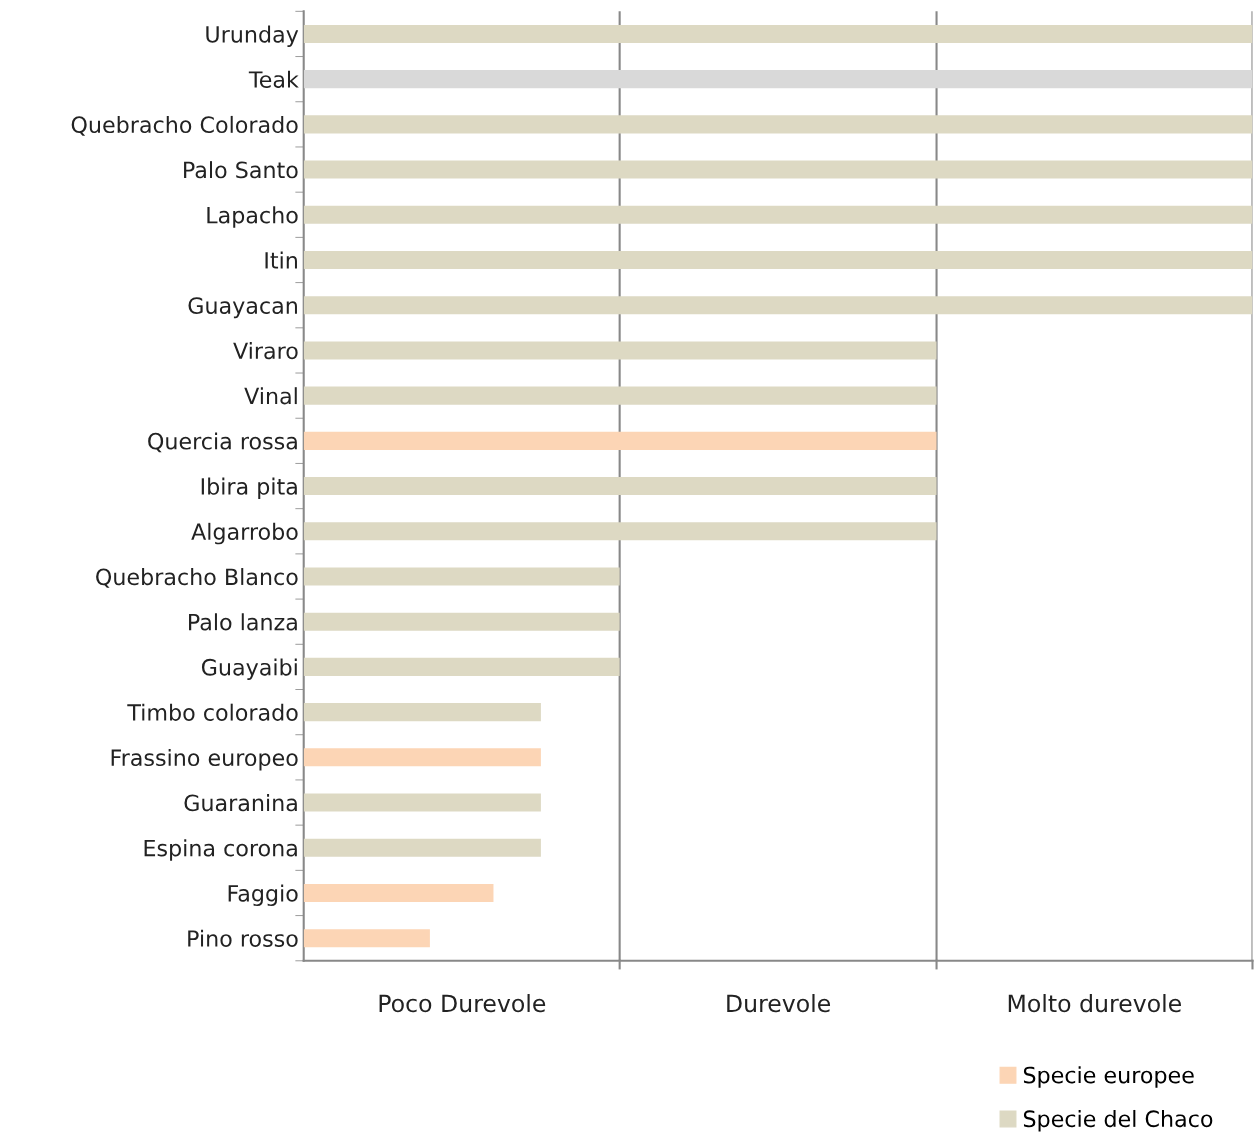 This screenshot has height=1133, width=1255. What do you see at coordinates (204, 759) in the screenshot?
I see `y-tick-label: Frassino europeo` at bounding box center [204, 759].